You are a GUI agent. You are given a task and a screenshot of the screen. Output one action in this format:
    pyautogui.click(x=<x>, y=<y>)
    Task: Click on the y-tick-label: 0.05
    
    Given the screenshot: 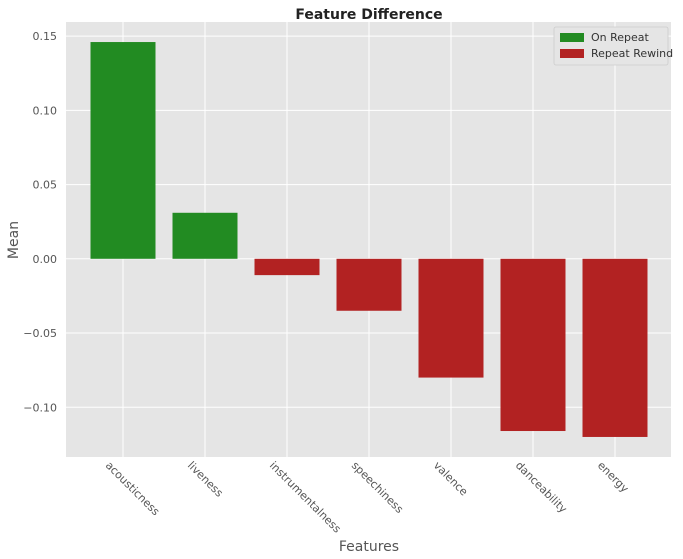 What is the action you would take?
    pyautogui.click(x=45, y=185)
    